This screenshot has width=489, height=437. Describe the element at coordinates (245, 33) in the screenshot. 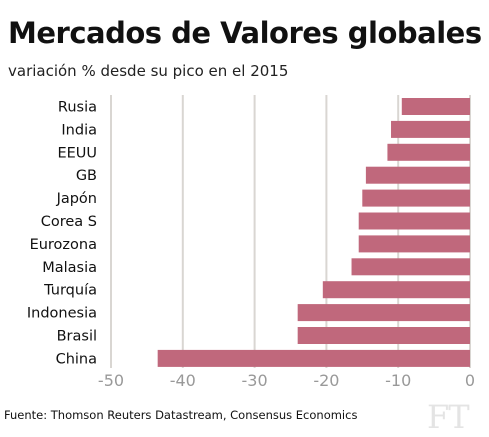

I see `chart-title: Mercados de Valores globales` at that location.